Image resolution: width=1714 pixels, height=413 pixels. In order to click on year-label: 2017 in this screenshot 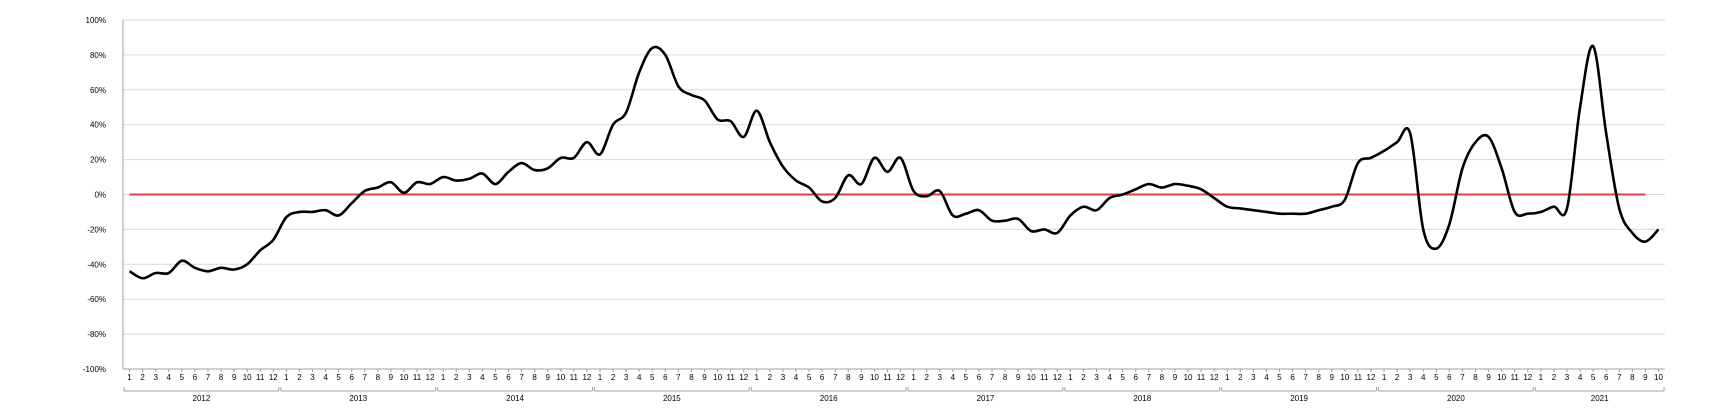, I will do `click(986, 398)`.